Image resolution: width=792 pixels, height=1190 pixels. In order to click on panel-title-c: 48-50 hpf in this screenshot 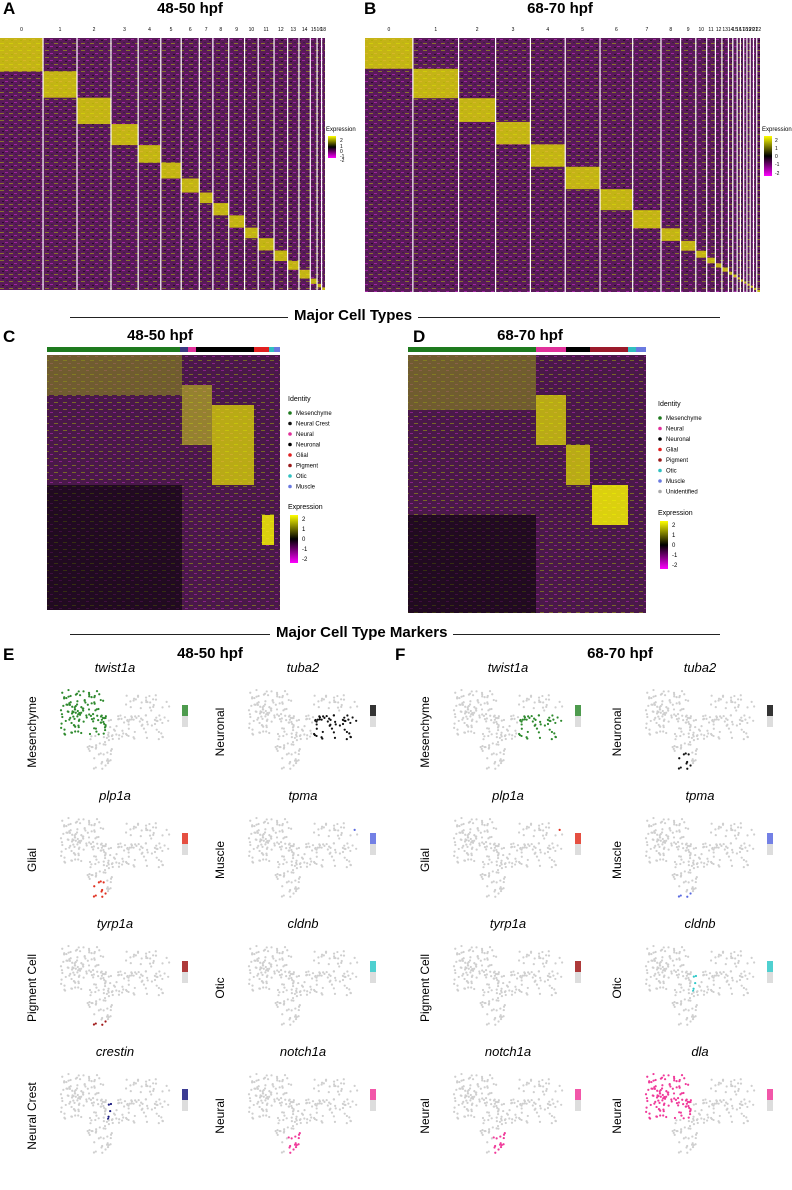, I will do `click(160, 335)`.